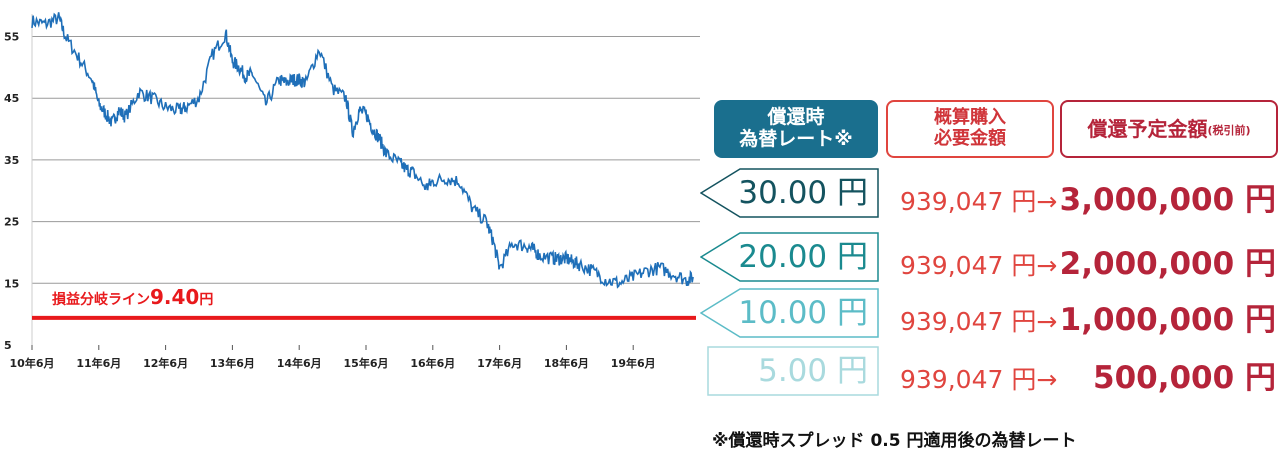 The image size is (1286, 455). What do you see at coordinates (11, 191) in the screenshot?
I see `y-axis-ticks: 5 15 25 35 45 55` at bounding box center [11, 191].